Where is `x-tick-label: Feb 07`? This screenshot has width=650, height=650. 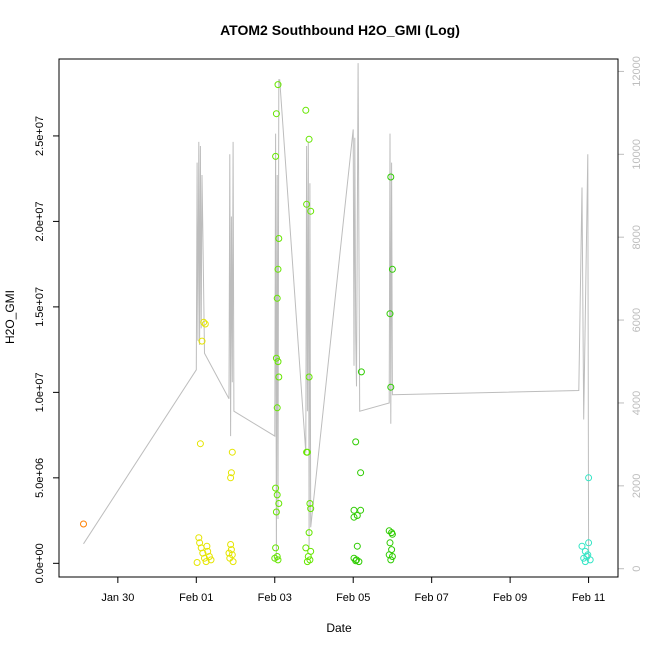 x-tick-label: Feb 07 is located at coordinates (432, 598).